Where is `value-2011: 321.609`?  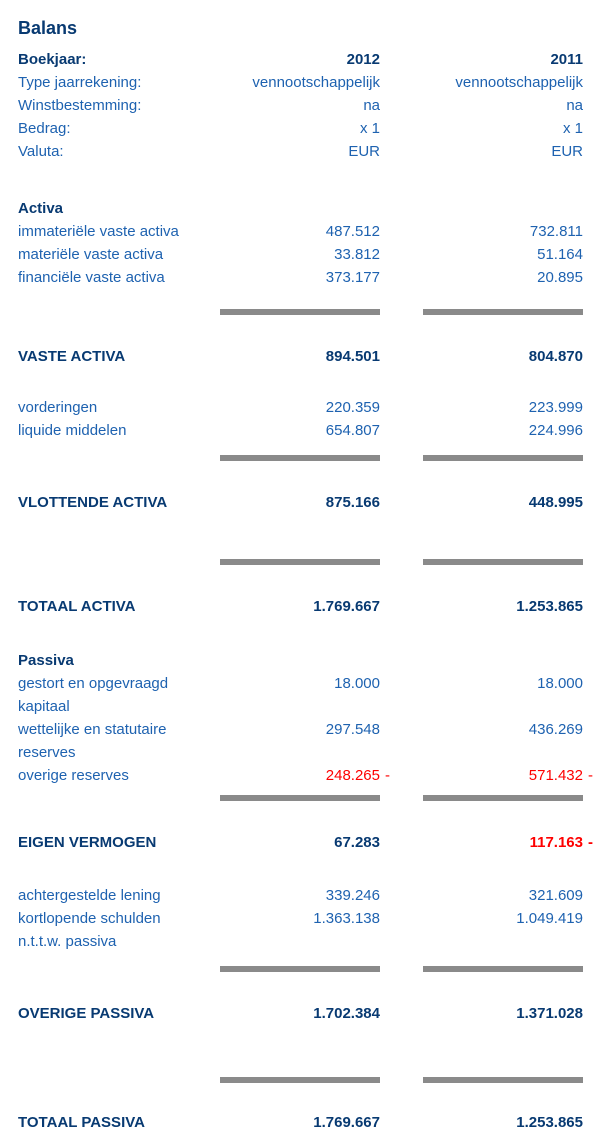
value-2011: 321.609 is located at coordinates (555, 895).